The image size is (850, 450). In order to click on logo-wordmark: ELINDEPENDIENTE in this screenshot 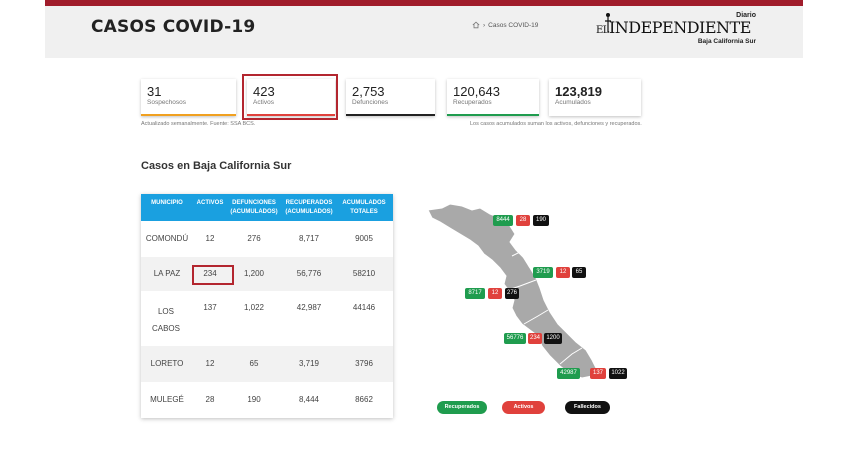, I will do `click(673, 27)`.